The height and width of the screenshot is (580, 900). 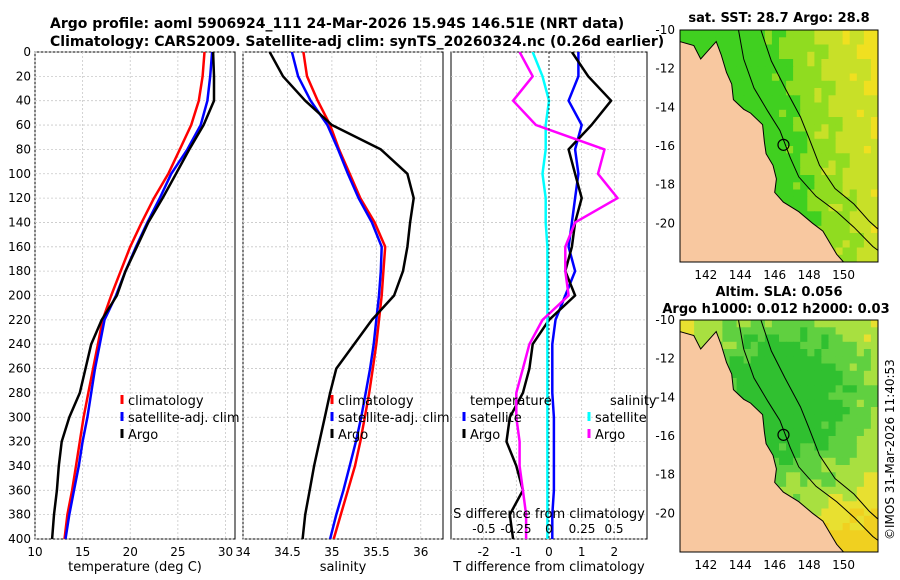 What do you see at coordinates (548, 567) in the screenshot?
I see `x-axis-label: T difference from climatology` at bounding box center [548, 567].